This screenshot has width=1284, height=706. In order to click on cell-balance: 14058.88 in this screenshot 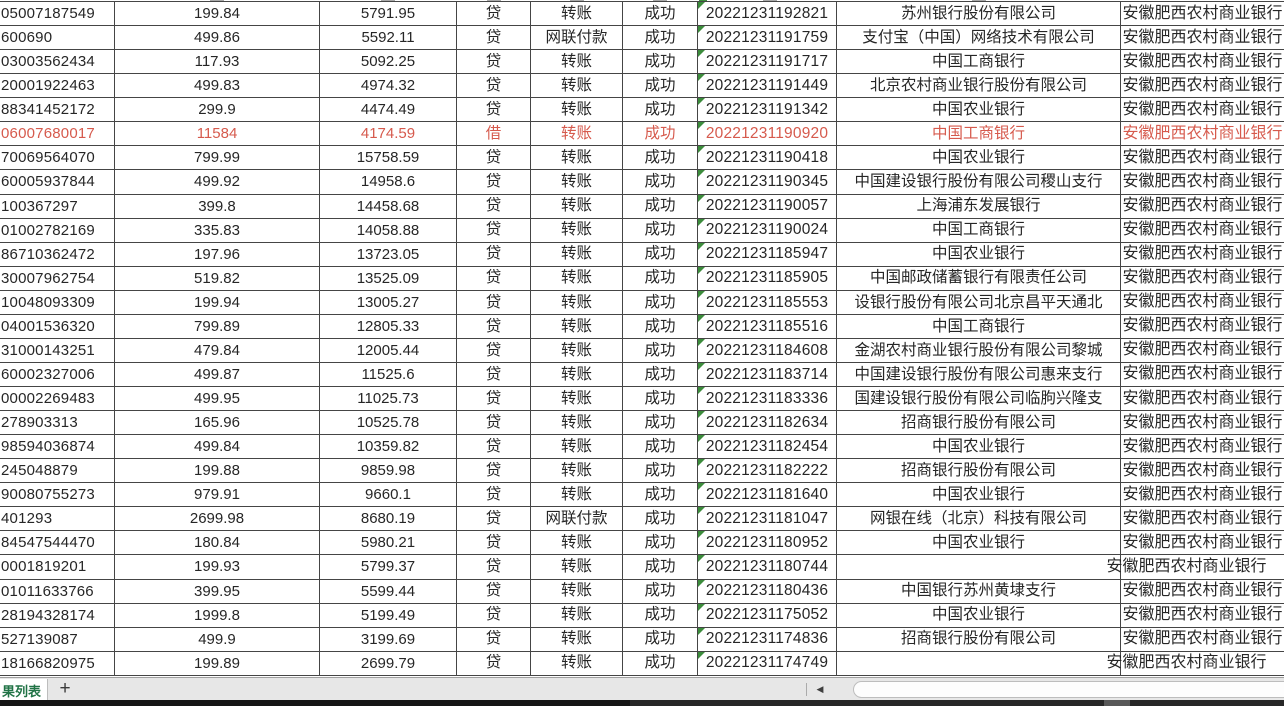, I will do `click(388, 230)`.